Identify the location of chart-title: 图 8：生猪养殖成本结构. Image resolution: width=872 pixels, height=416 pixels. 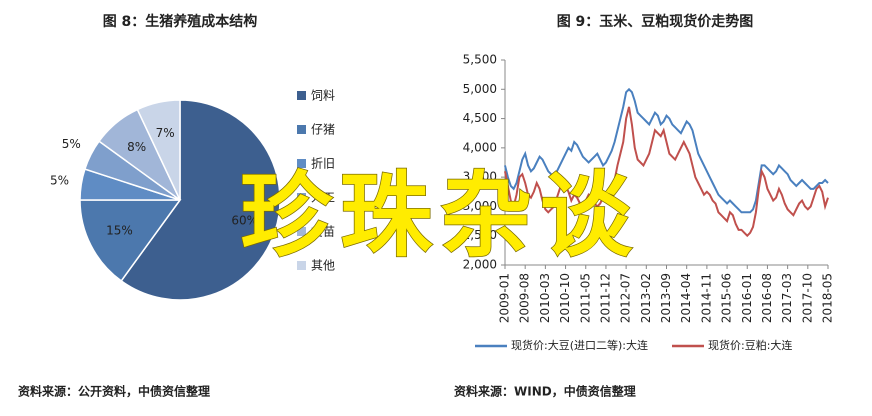
(180, 21).